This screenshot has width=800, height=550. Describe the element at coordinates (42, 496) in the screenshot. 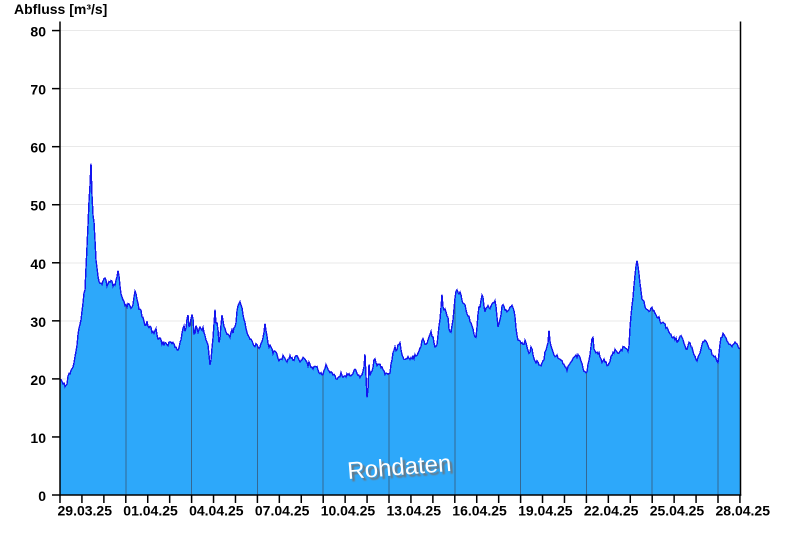

I see `svg-text: 0` at that location.